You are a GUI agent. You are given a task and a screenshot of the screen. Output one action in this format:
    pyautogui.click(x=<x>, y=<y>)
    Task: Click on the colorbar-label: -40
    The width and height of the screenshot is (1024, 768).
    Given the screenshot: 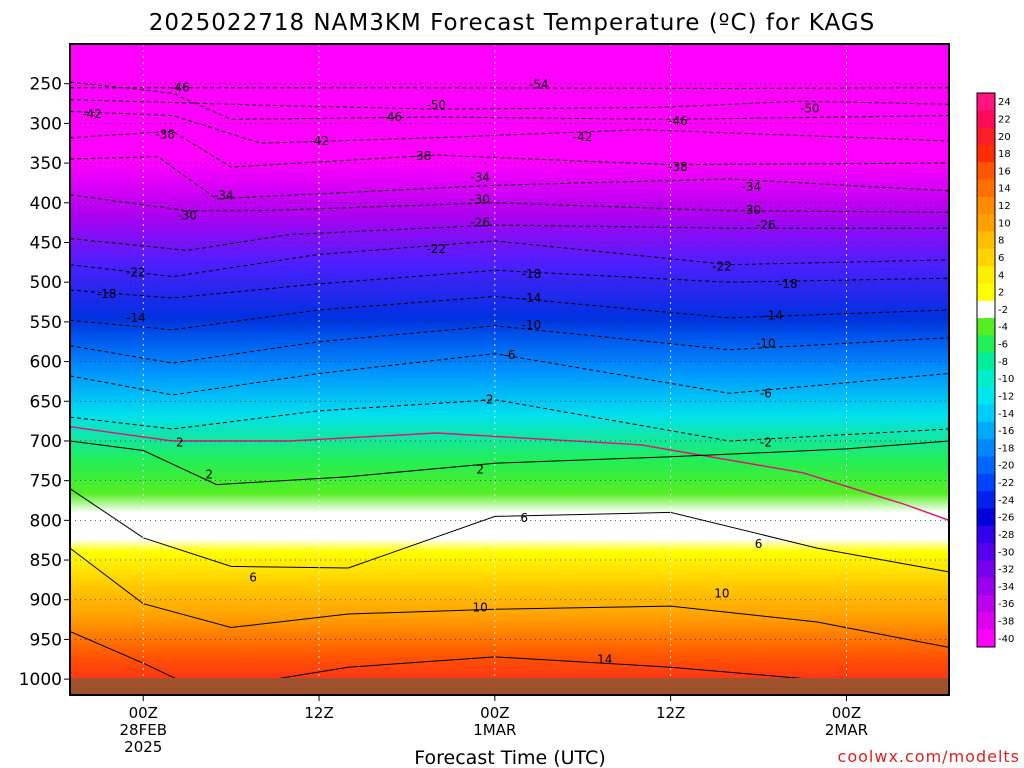 What is the action you would take?
    pyautogui.click(x=1006, y=639)
    